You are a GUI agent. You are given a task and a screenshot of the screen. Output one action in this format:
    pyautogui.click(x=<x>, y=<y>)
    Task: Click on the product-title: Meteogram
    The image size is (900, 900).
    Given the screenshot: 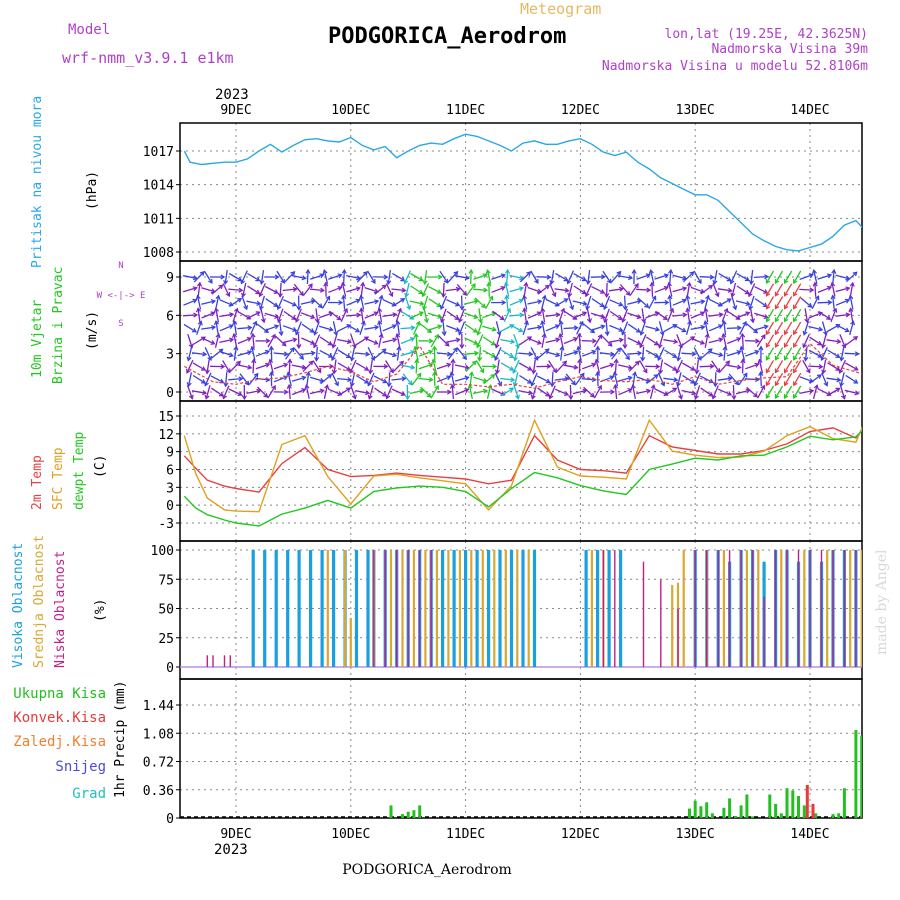 What is the action you would take?
    pyautogui.click(x=560, y=9)
    